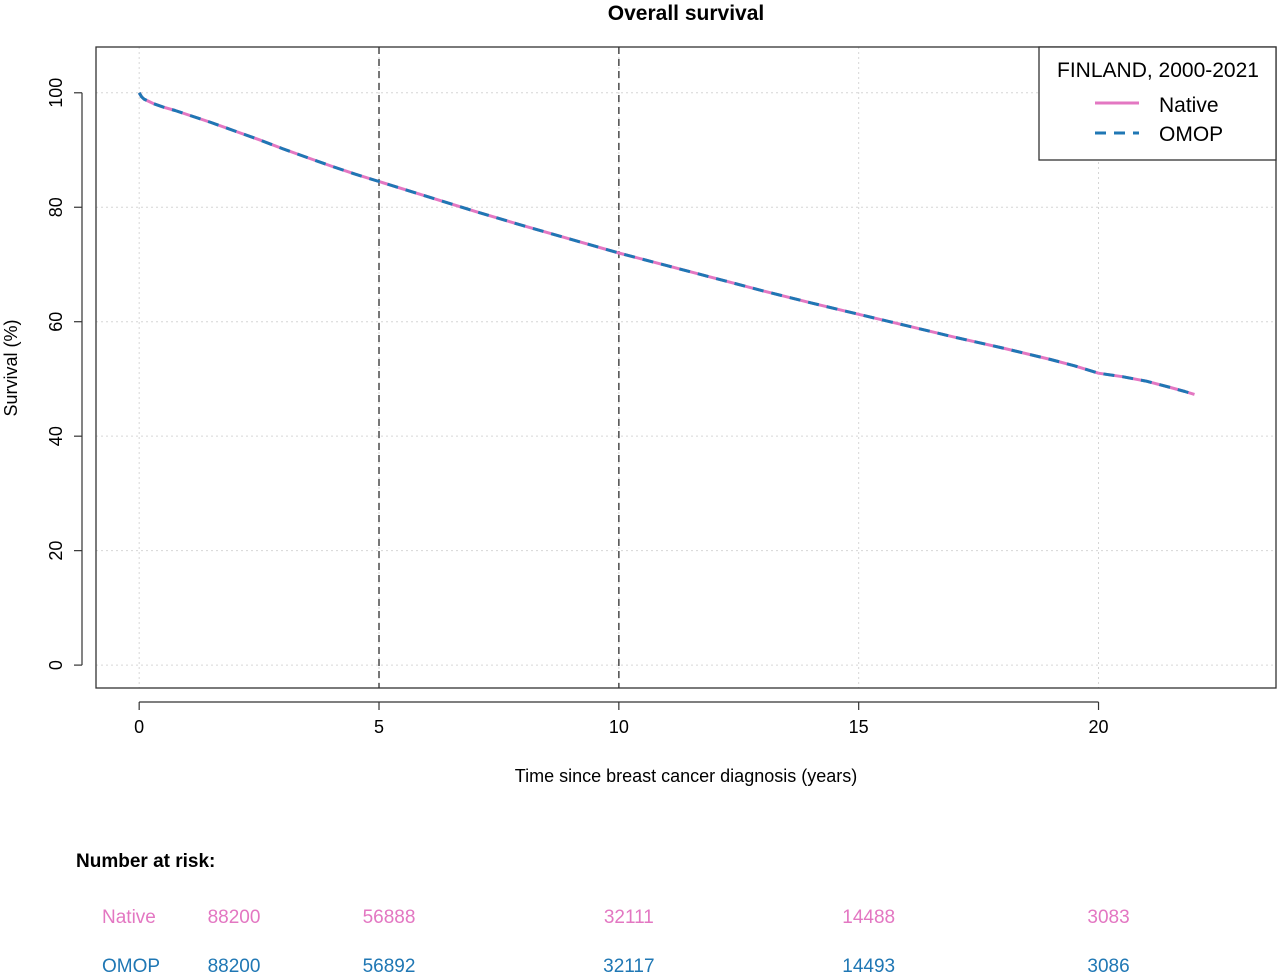  Describe the element at coordinates (1099, 727) in the screenshot. I see `x-tick-label-4: 20` at that location.